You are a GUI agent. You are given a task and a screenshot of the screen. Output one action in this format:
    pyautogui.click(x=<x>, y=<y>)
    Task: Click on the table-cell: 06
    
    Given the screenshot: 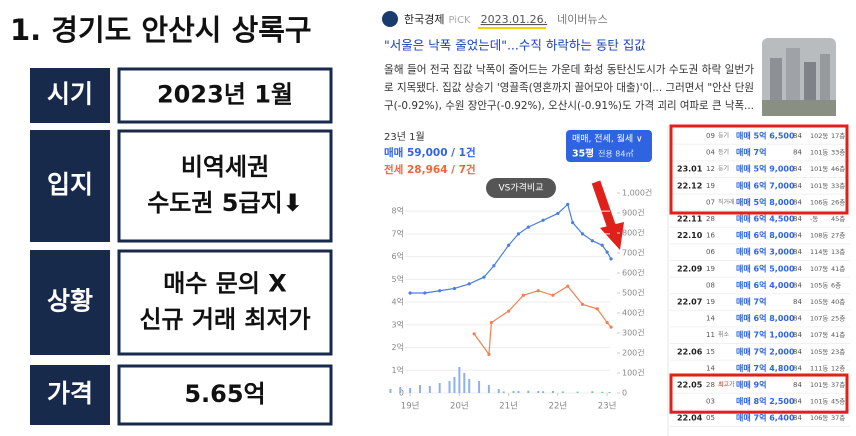 What is the action you would take?
    pyautogui.click(x=710, y=252)
    